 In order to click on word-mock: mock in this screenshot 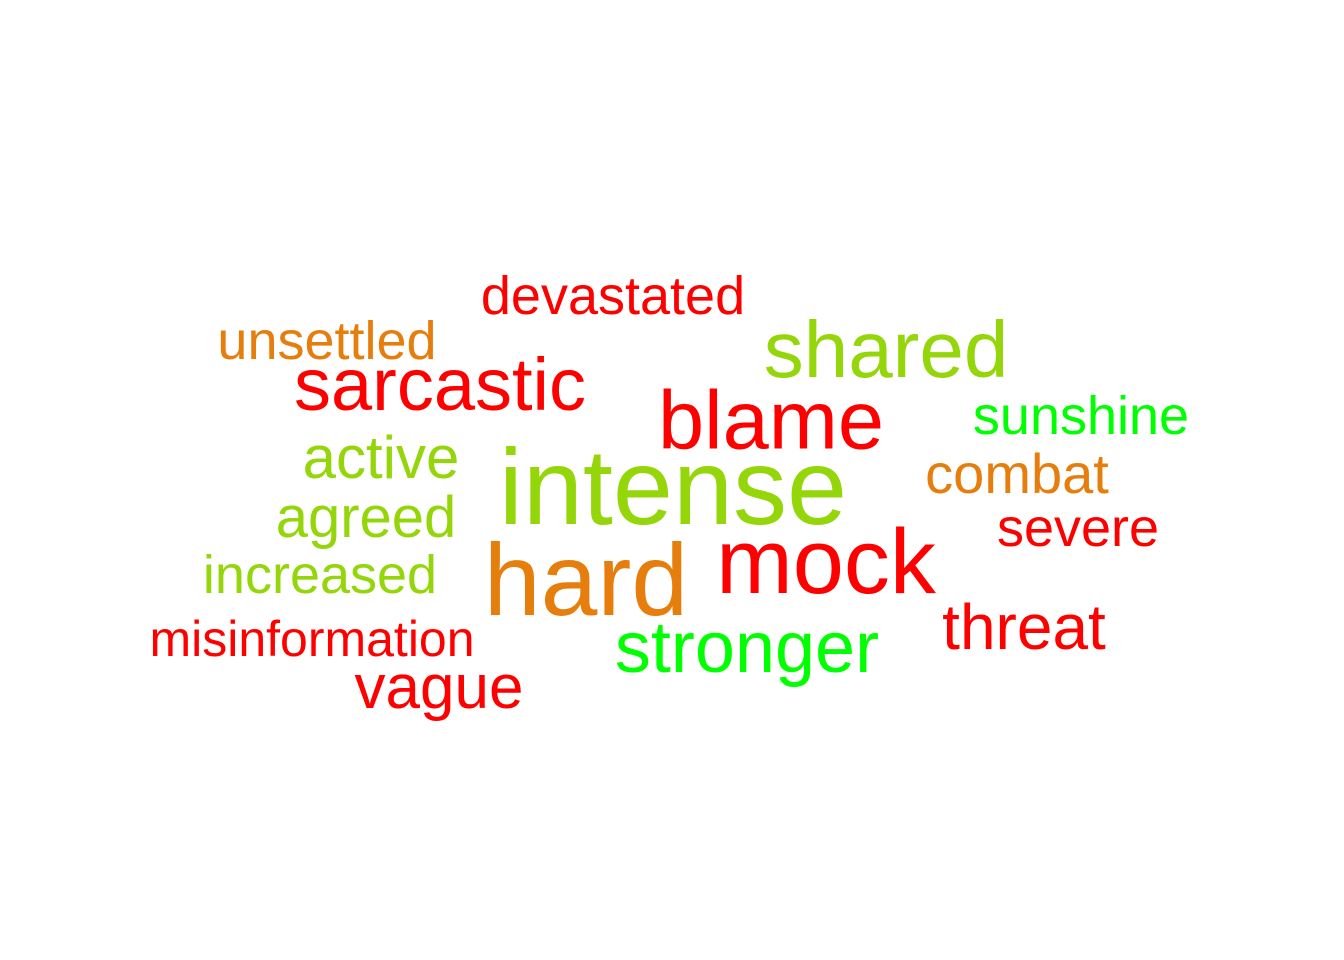, I will do `click(826, 562)`.